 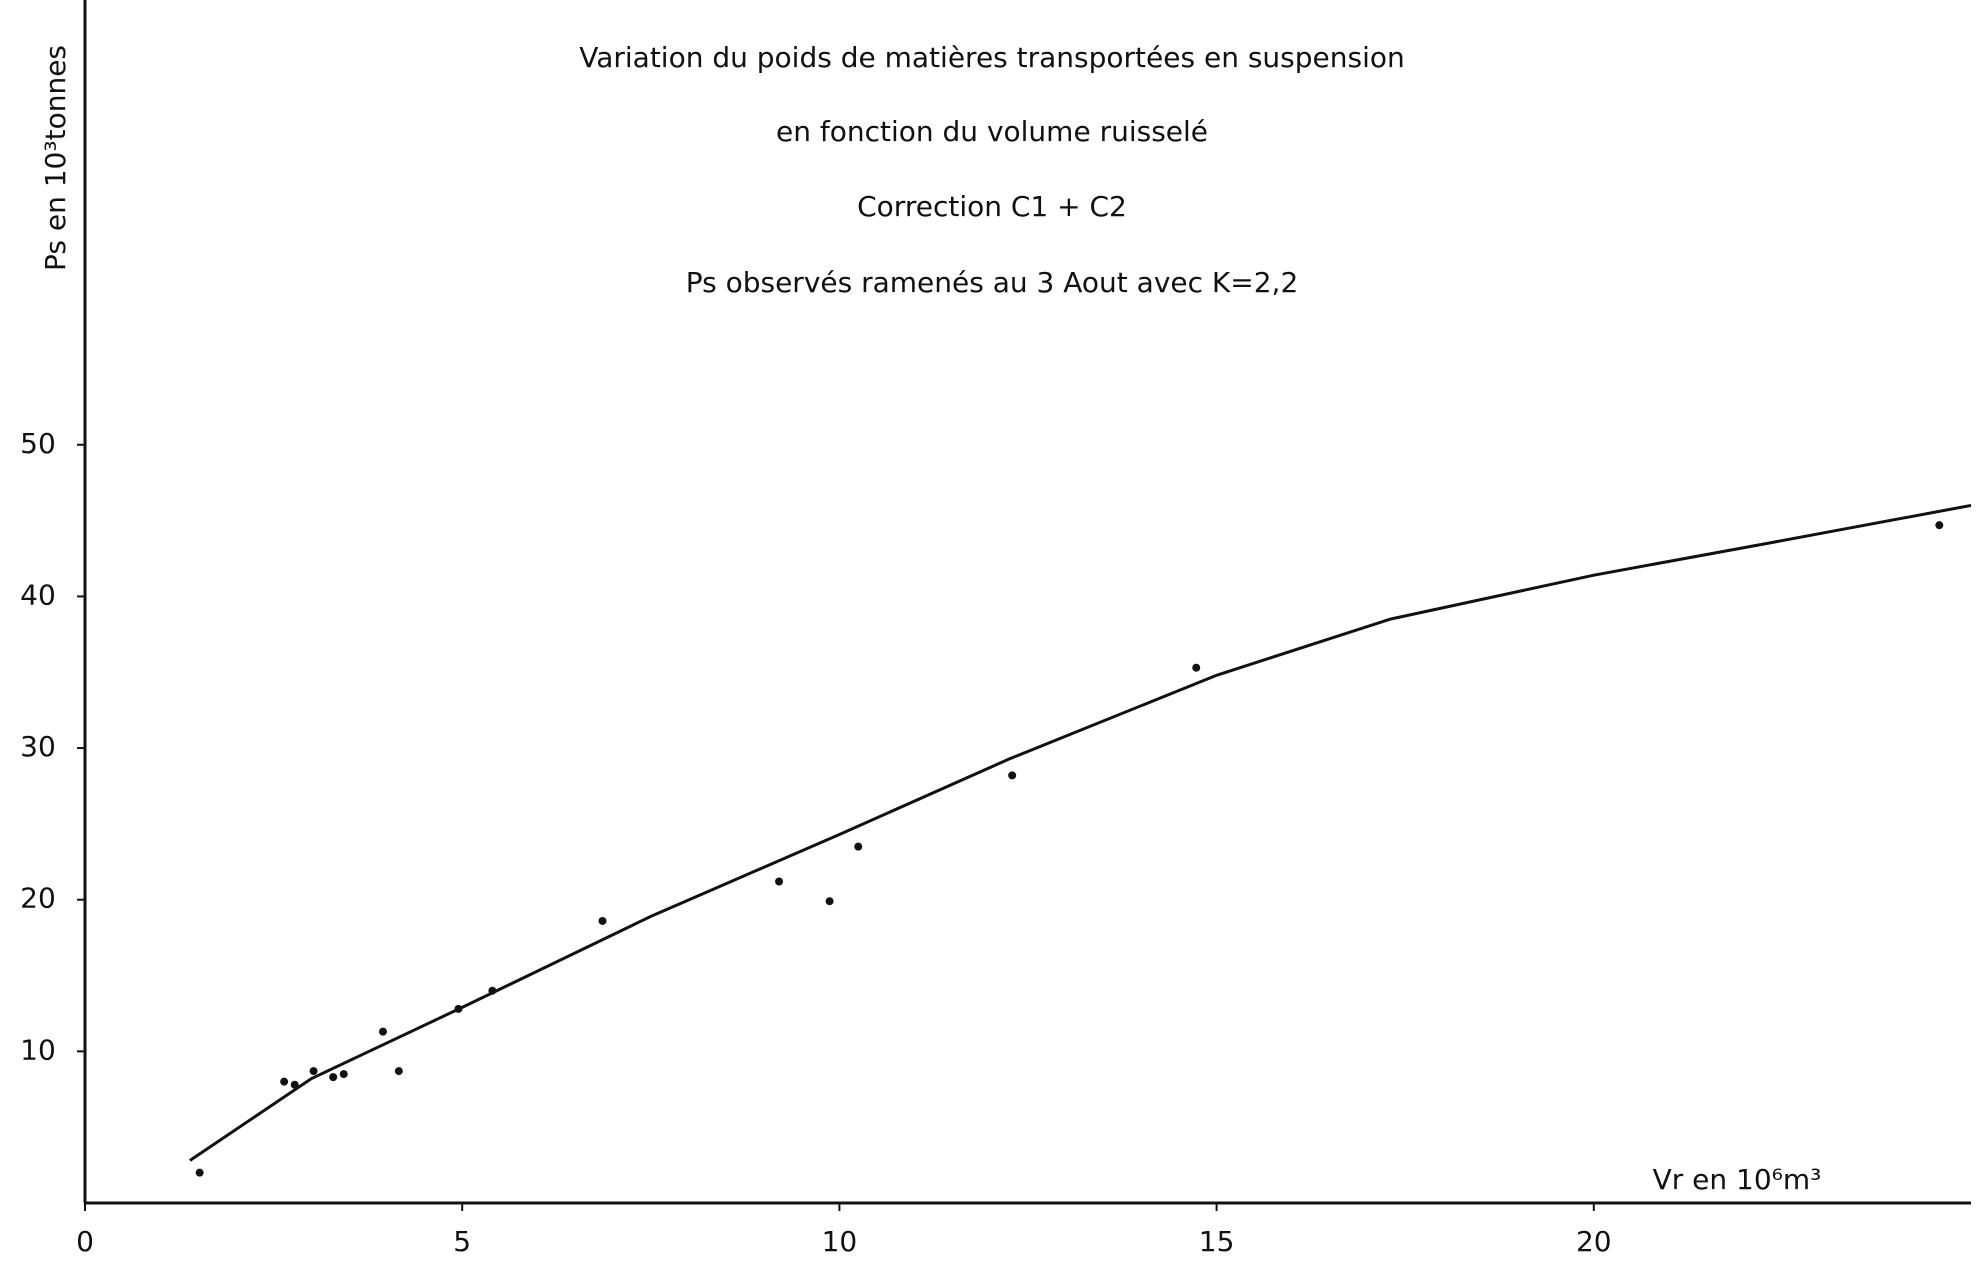 What do you see at coordinates (38, 1049) in the screenshot?
I see `y-tick-label: 10` at bounding box center [38, 1049].